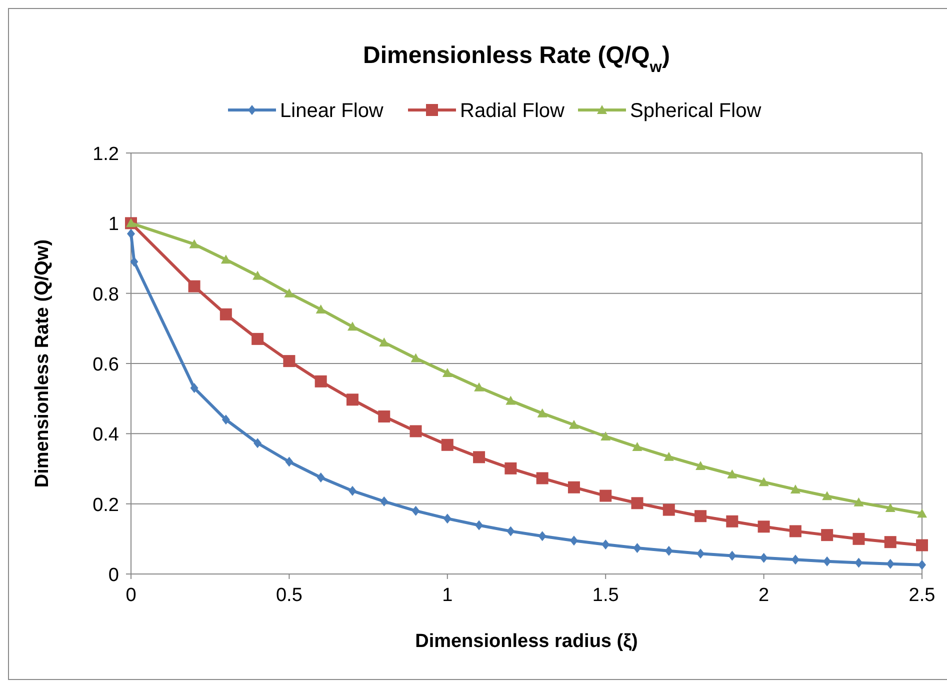 Image resolution: width=947 pixels, height=681 pixels. What do you see at coordinates (105, 365) in the screenshot?
I see `y-tick-label: 0.6` at bounding box center [105, 365].